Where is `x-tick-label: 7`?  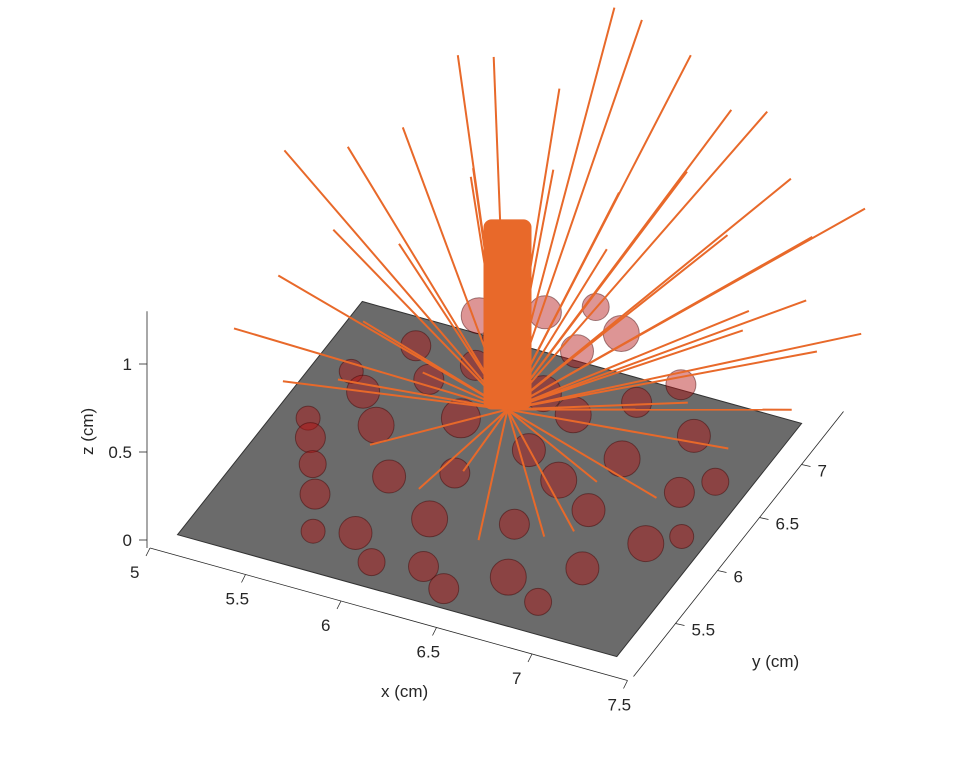
x-tick-label: 7 is located at coordinates (516, 678).